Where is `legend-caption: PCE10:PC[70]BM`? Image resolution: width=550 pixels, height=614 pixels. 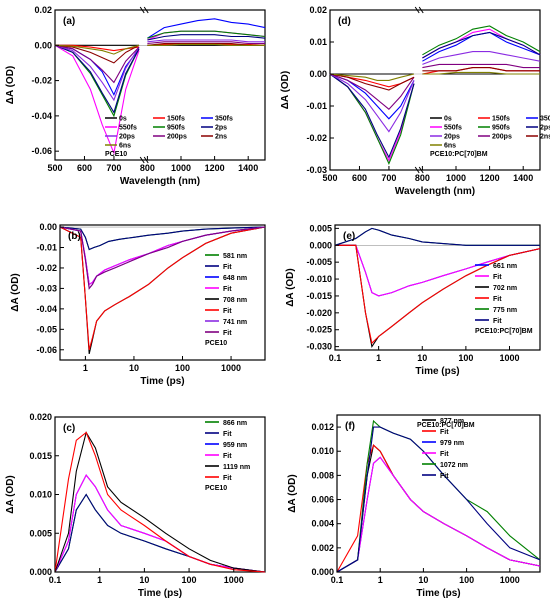
legend-caption: PCE10:PC[70]BM is located at coordinates (446, 425).